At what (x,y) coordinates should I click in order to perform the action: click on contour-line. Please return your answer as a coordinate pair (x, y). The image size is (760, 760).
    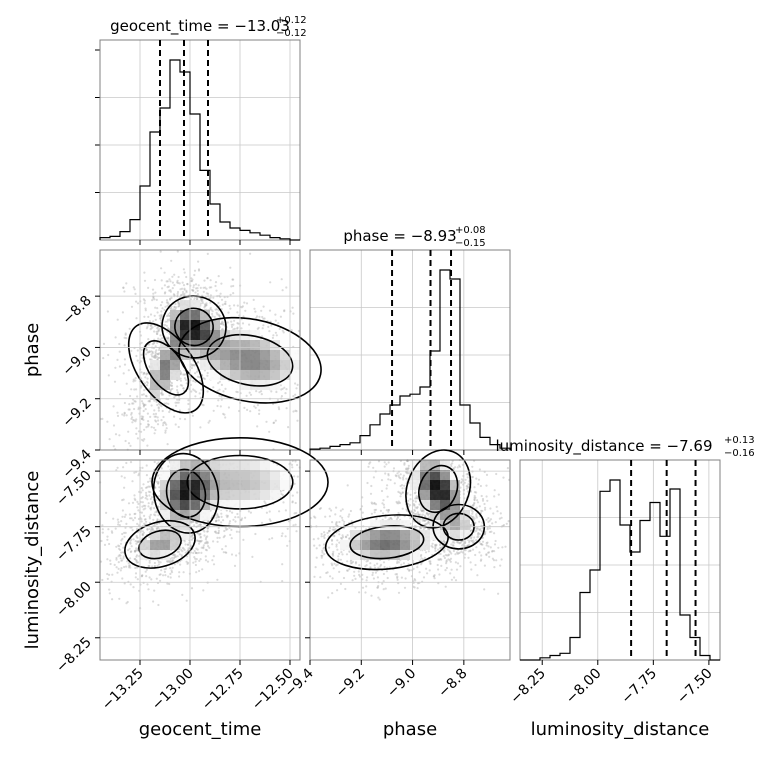
    Looking at the image, I should click on (194, 327).